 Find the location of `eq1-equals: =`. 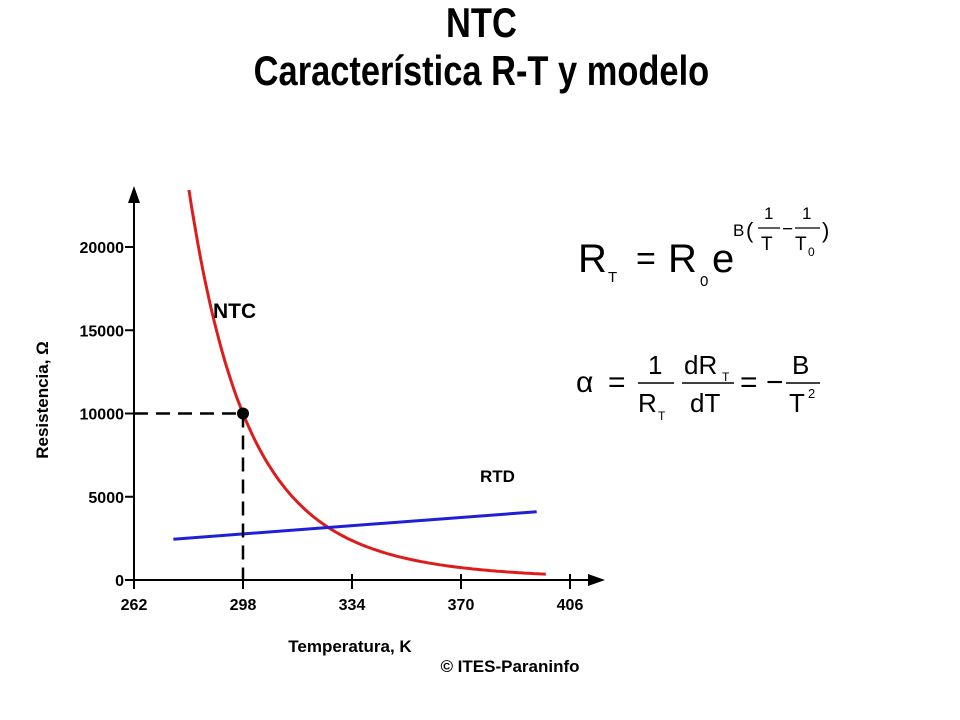

eq1-equals: = is located at coordinates (646, 259).